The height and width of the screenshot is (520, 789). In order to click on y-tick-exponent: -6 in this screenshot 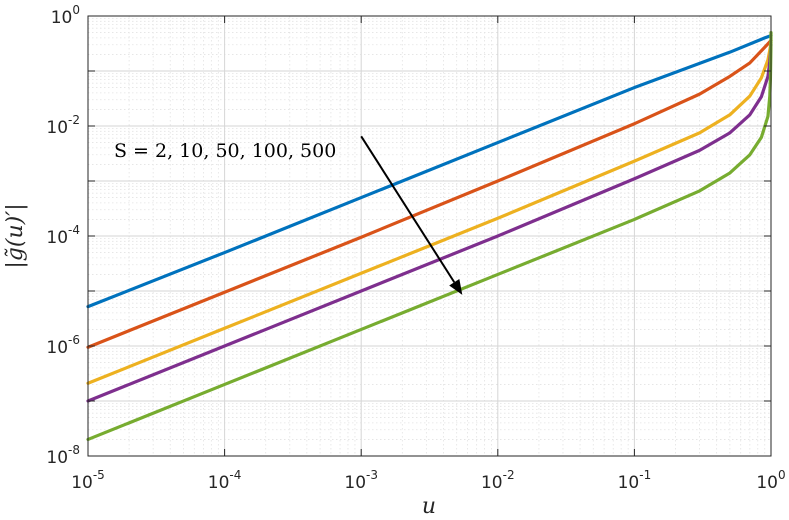, I will do `click(74, 340)`.